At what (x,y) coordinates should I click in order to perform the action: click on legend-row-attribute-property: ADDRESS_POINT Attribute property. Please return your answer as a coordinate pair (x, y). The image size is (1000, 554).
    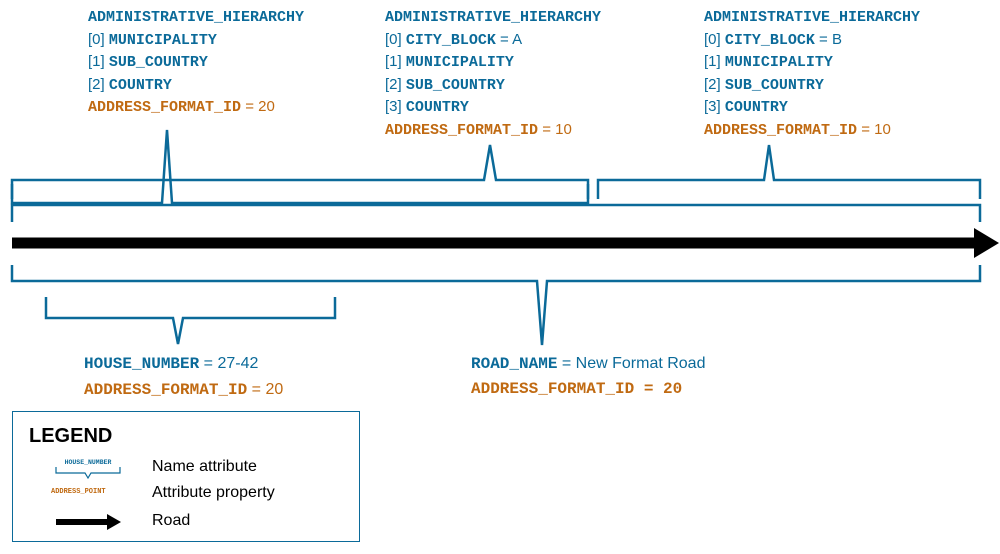
    Looking at the image, I should click on (186, 494).